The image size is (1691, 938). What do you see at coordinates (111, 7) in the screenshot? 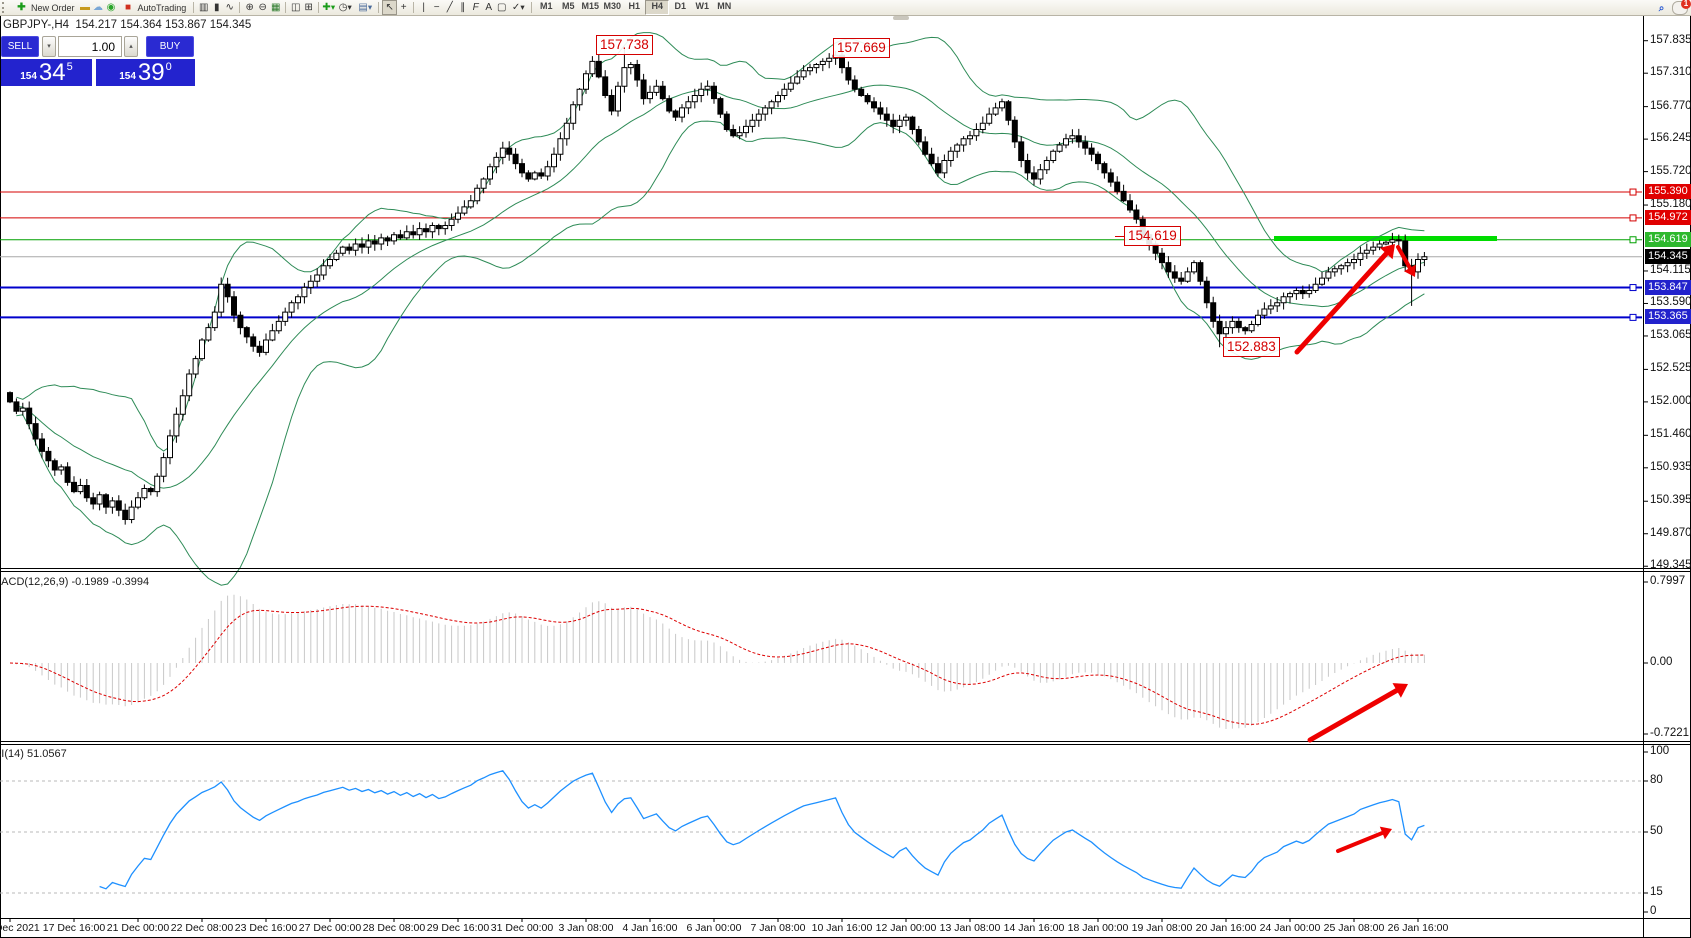
I see `signal-icon: ◉` at bounding box center [111, 7].